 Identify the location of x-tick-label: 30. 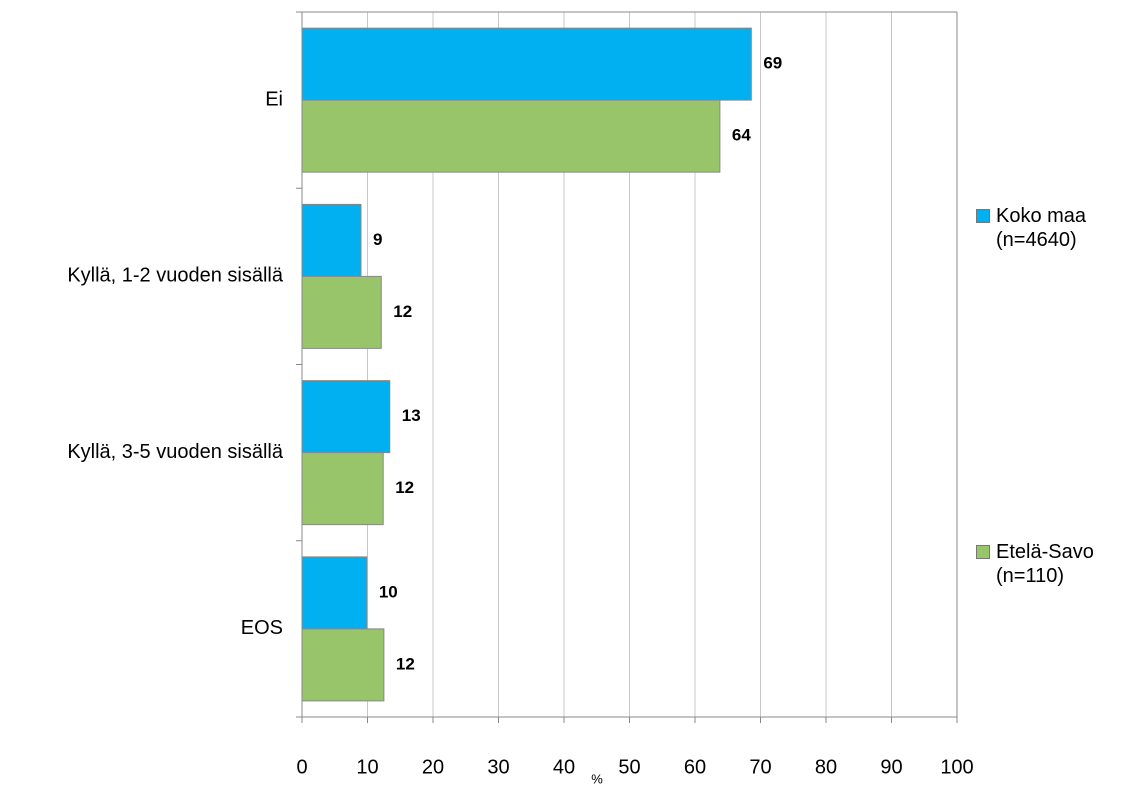
(498, 767).